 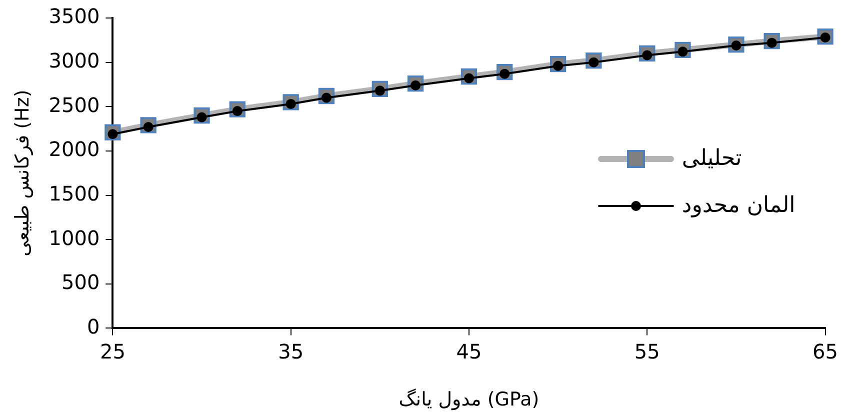 What do you see at coordinates (469, 351) in the screenshot?
I see `x-tick-label: 45` at bounding box center [469, 351].